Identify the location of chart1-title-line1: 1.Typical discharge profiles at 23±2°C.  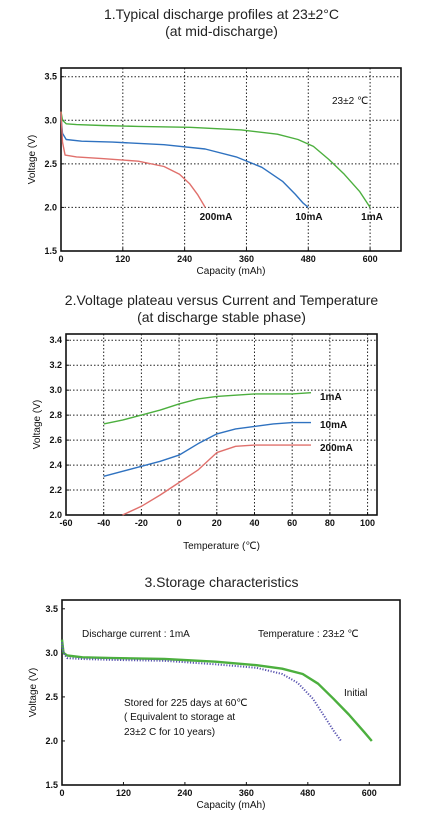
(221, 14).